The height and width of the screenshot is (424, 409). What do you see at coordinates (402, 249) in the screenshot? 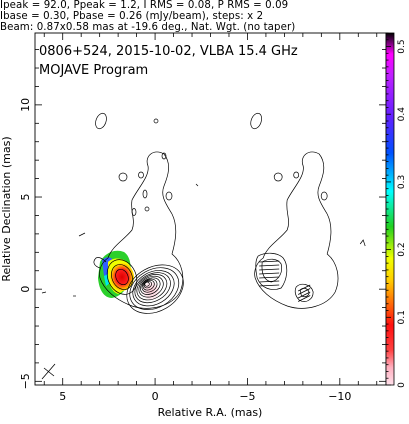
I see `colorbar-tick-label: 0.2` at bounding box center [402, 249].